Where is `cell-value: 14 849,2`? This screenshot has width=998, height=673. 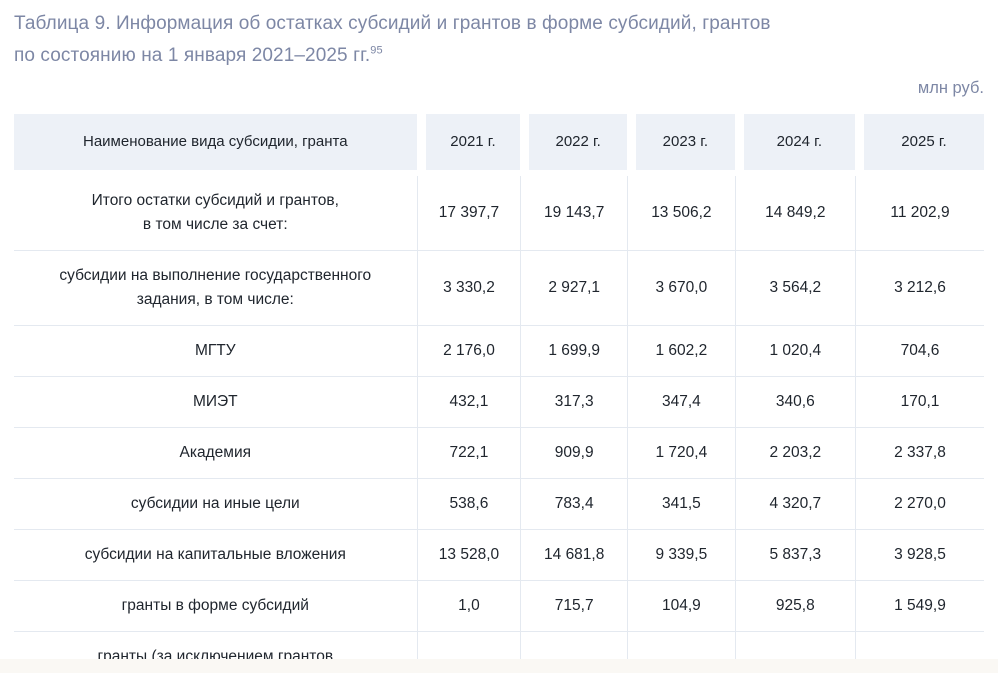
cell-value: 14 849,2 is located at coordinates (794, 213).